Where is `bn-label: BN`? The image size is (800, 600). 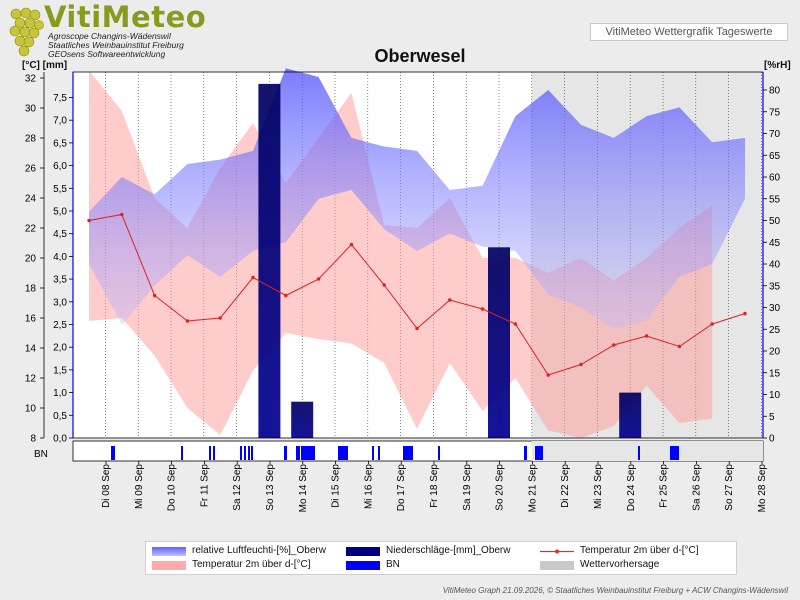
bn-label: BN is located at coordinates (41, 454).